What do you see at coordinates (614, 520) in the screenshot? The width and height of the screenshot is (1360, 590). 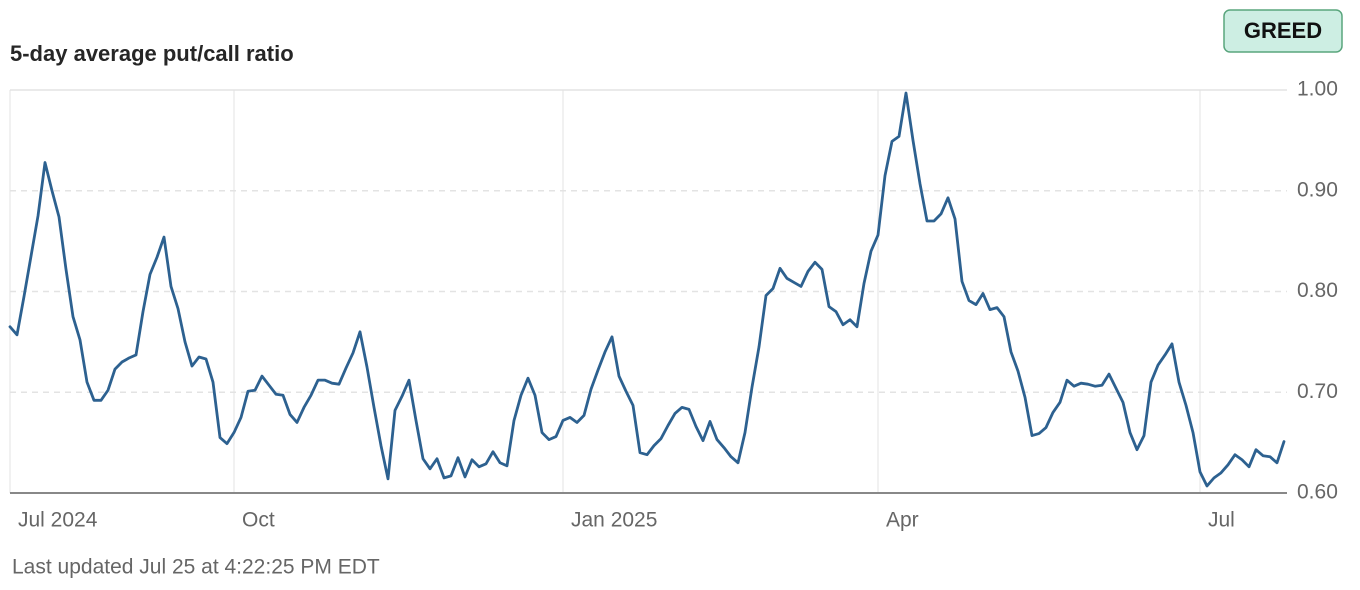 I see `x-tick-label: Jan 2025` at bounding box center [614, 520].